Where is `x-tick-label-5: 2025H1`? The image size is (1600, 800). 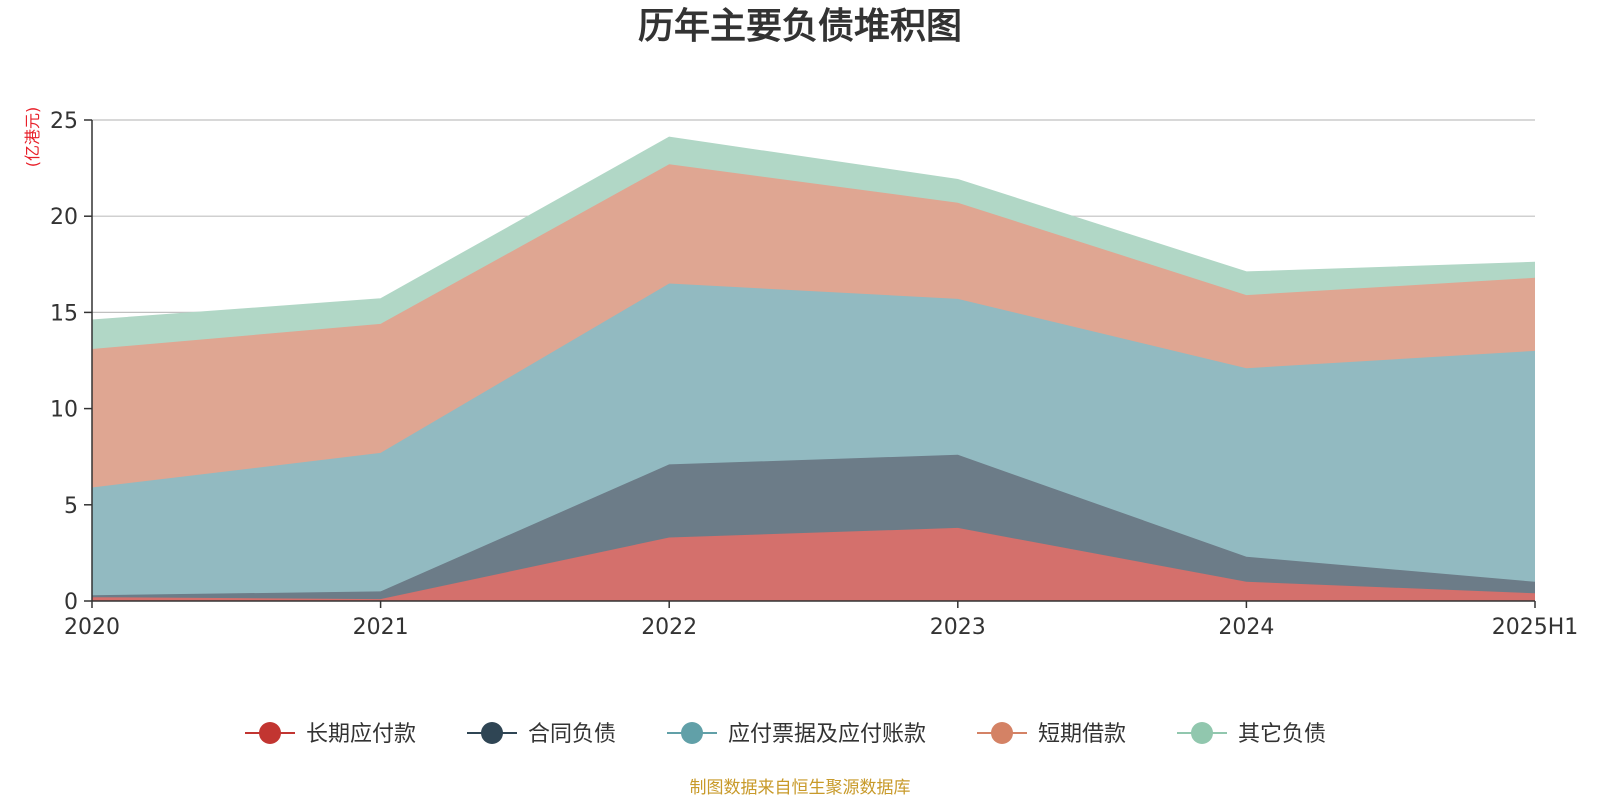 x-tick-label-5: 2025H1 is located at coordinates (1535, 627).